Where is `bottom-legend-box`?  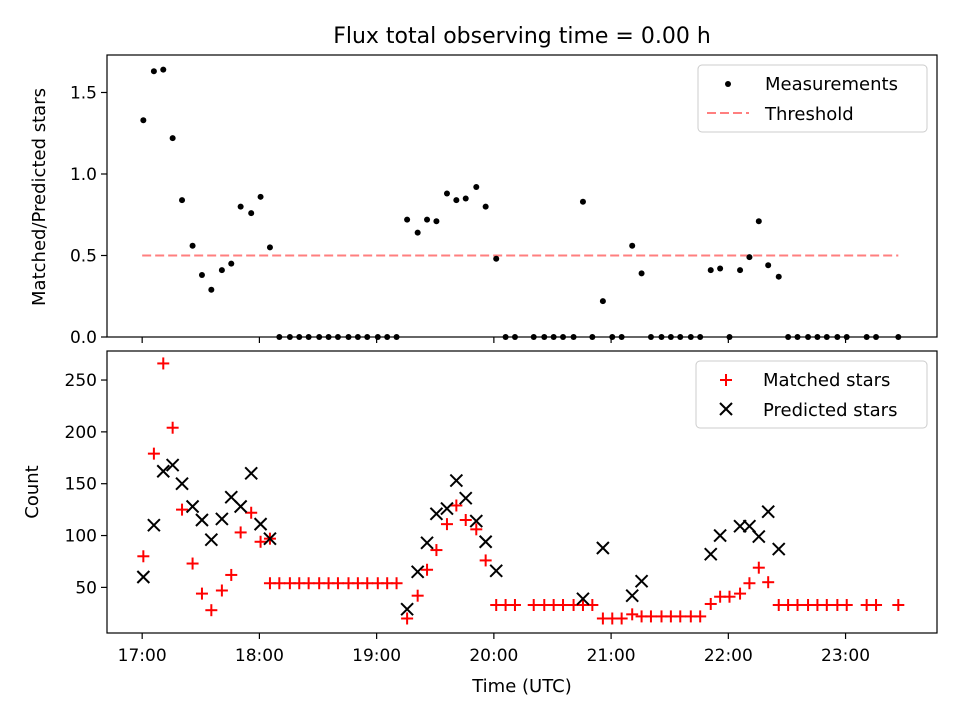 bottom-legend-box is located at coordinates (811, 394).